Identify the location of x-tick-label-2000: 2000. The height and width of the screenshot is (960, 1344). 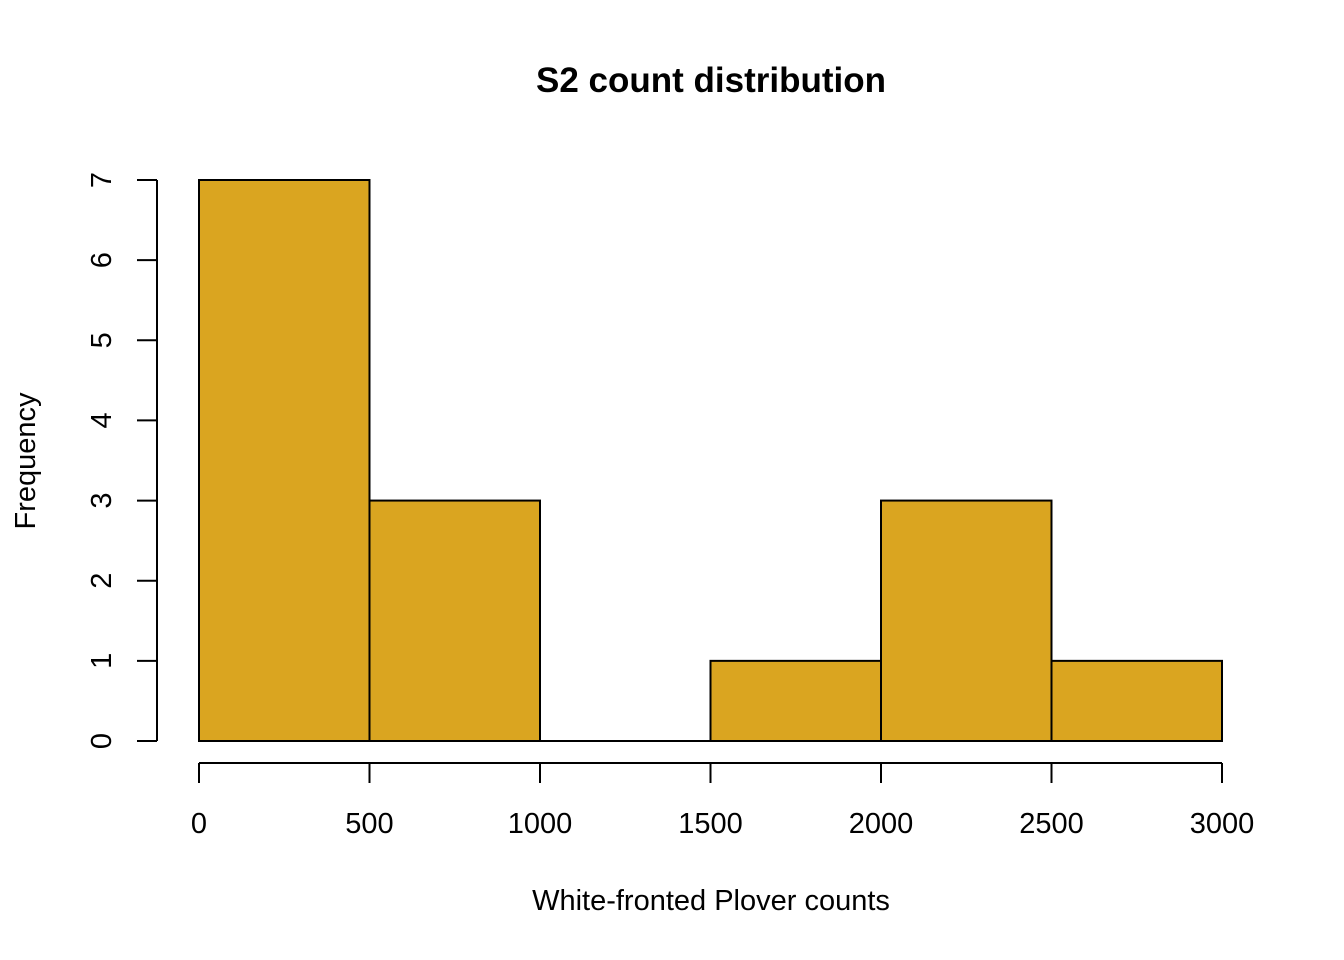
(881, 824).